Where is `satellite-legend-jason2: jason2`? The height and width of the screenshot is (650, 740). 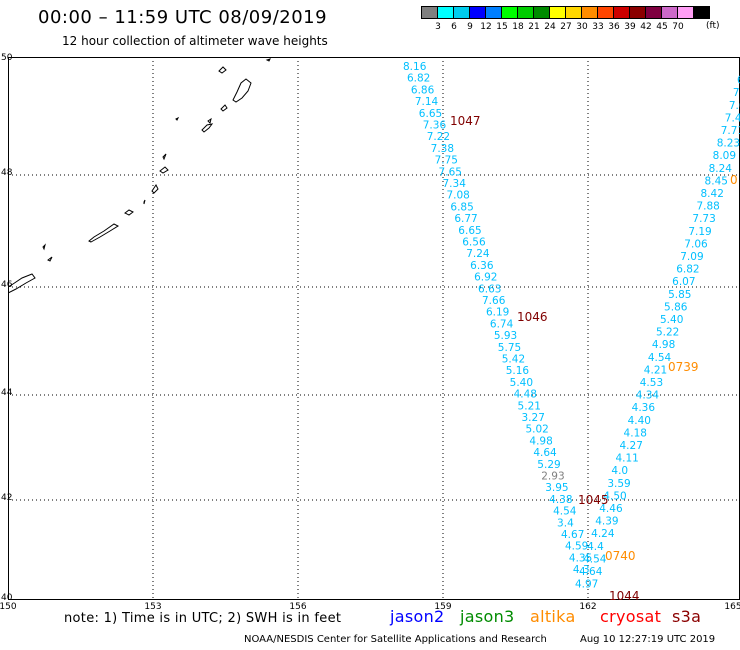 satellite-legend-jason2: jason2 is located at coordinates (417, 616).